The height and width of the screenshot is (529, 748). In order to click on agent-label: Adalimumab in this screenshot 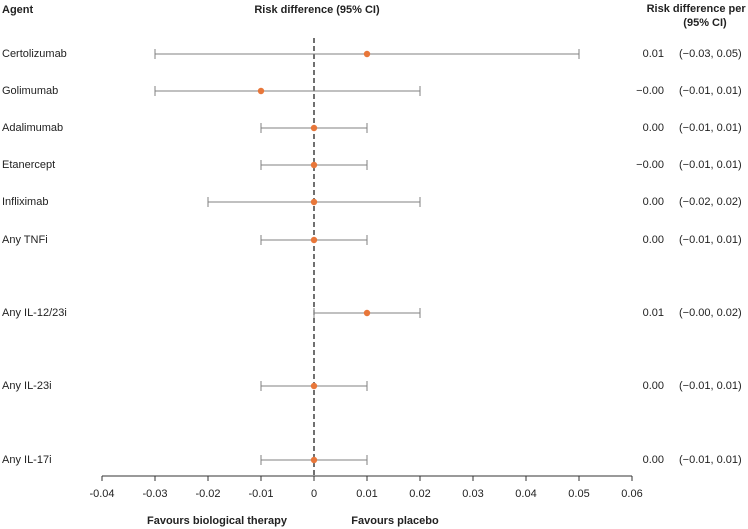, I will do `click(32, 128)`.